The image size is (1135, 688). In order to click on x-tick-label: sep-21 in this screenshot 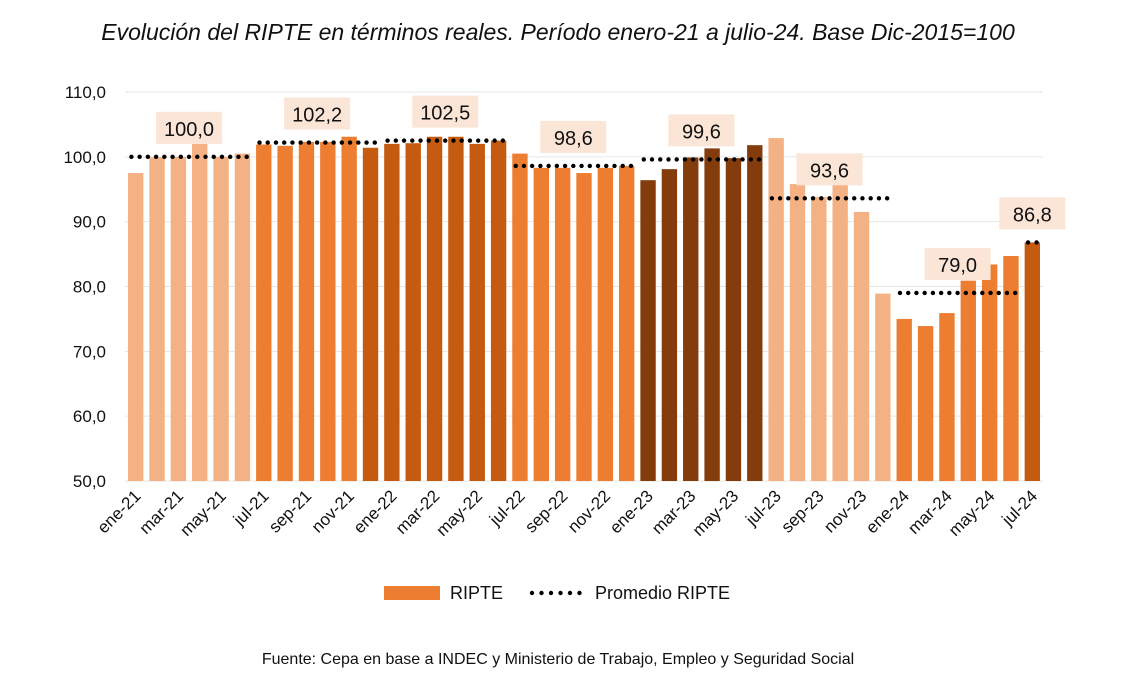, I will do `click(290, 511)`.